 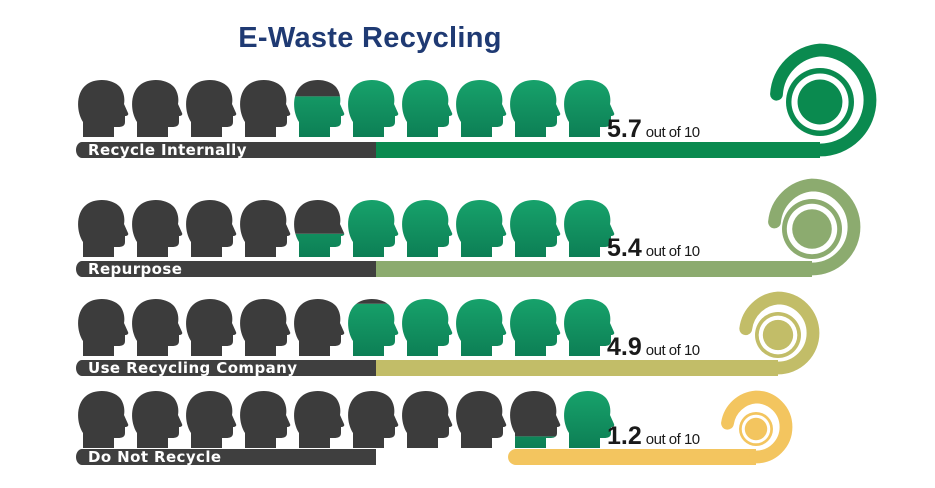 What do you see at coordinates (167, 150) in the screenshot?
I see `row-label: Recycle Internally` at bounding box center [167, 150].